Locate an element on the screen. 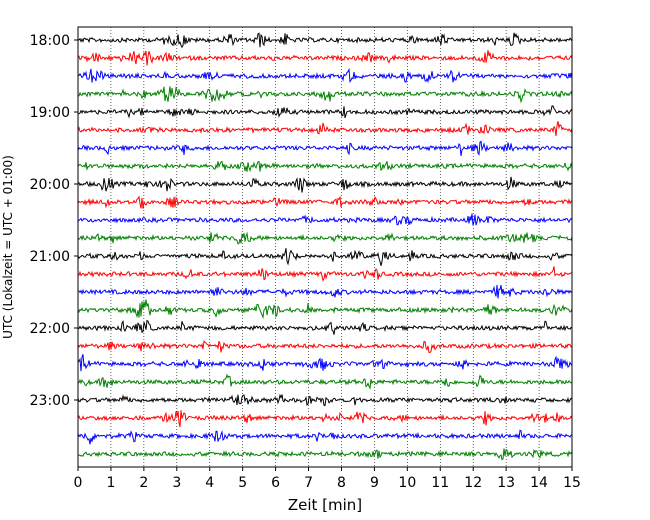 The width and height of the screenshot is (650, 520). y-tick-label: 21:00 is located at coordinates (50, 257).